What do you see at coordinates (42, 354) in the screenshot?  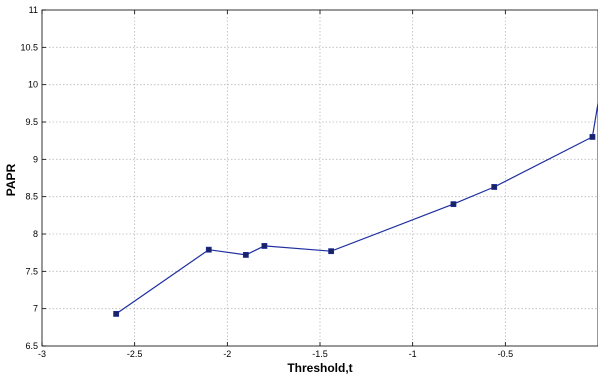 I see `x-tick-label: -3` at bounding box center [42, 354].